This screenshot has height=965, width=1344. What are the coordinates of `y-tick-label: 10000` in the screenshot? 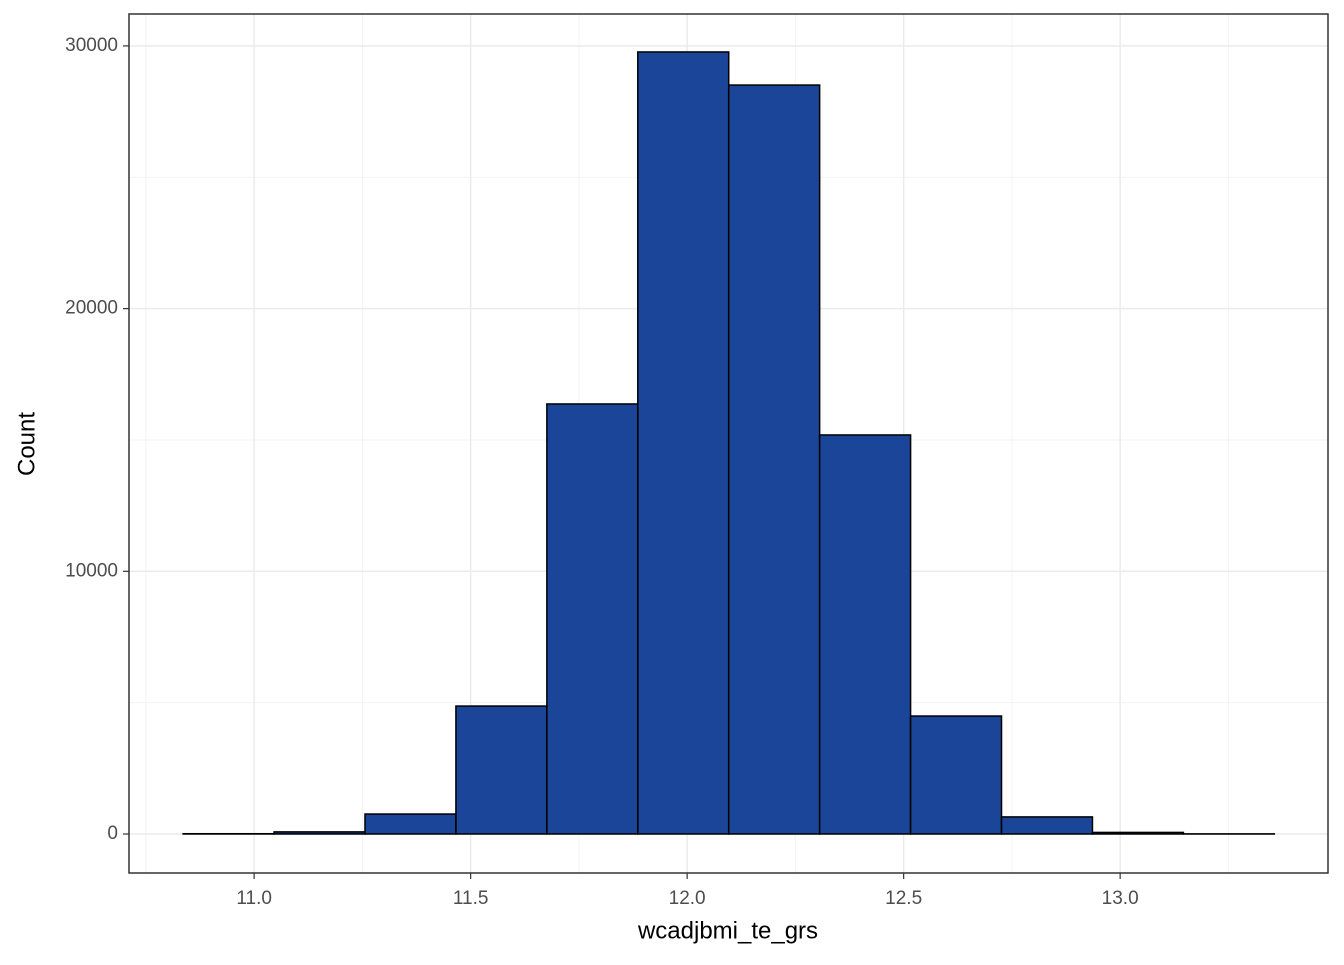 It's located at (91, 570).